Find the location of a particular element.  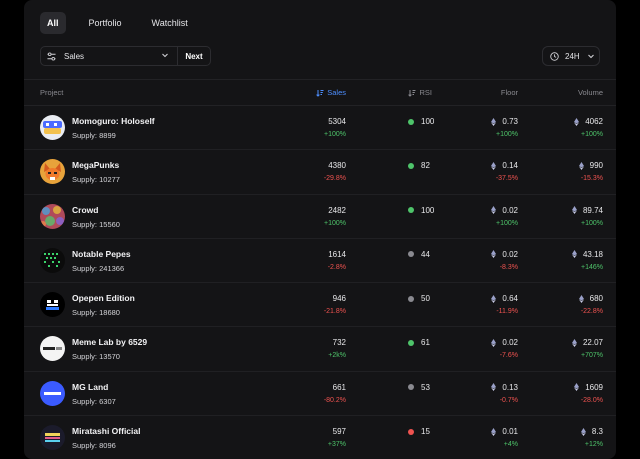

table-header: Project Sales RSI Floor is located at coordinates (320, 92).